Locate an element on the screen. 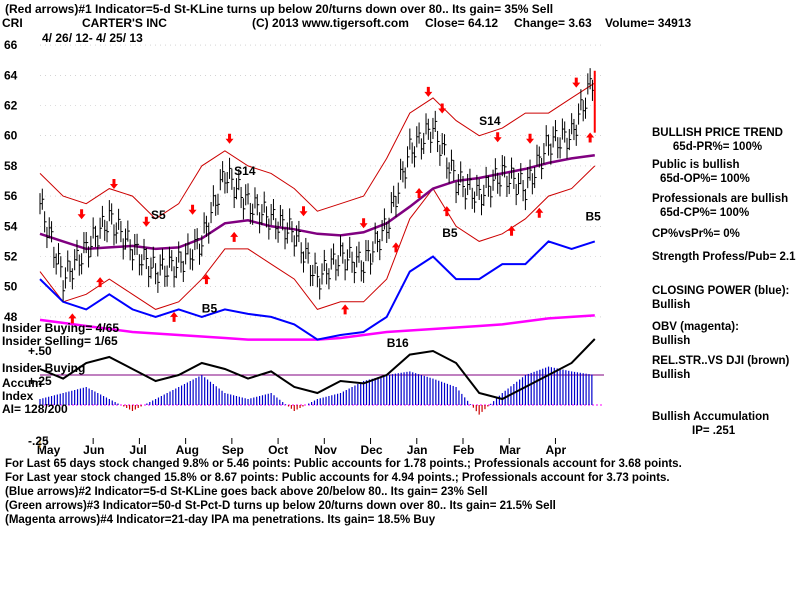  x-tick-label-aug: Aug is located at coordinates (187, 450).